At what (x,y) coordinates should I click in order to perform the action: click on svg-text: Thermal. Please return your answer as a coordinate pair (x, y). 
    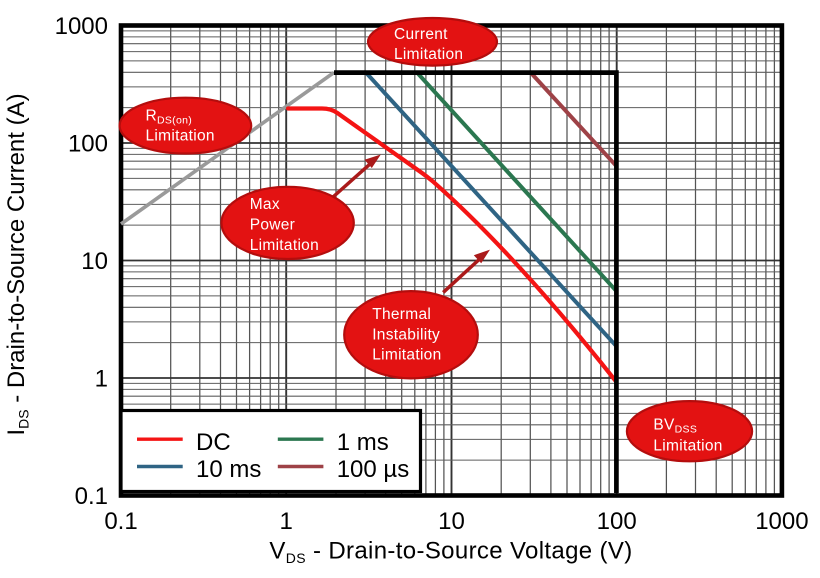
    Looking at the image, I should click on (401, 314).